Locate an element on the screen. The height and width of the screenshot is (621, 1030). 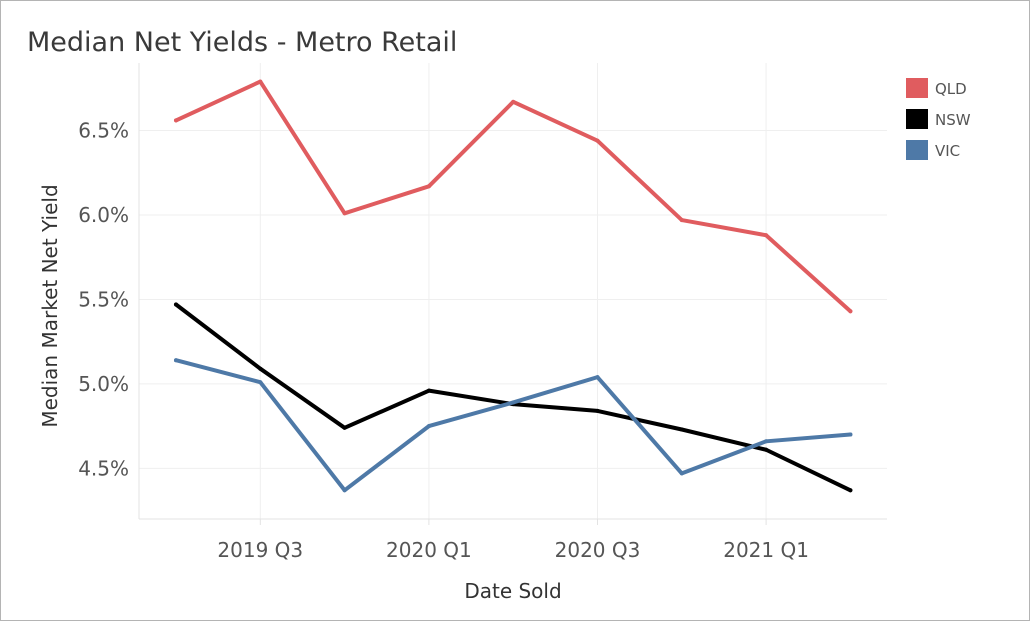
chart-title: Median Net Yields - Metro Retail is located at coordinates (242, 42).